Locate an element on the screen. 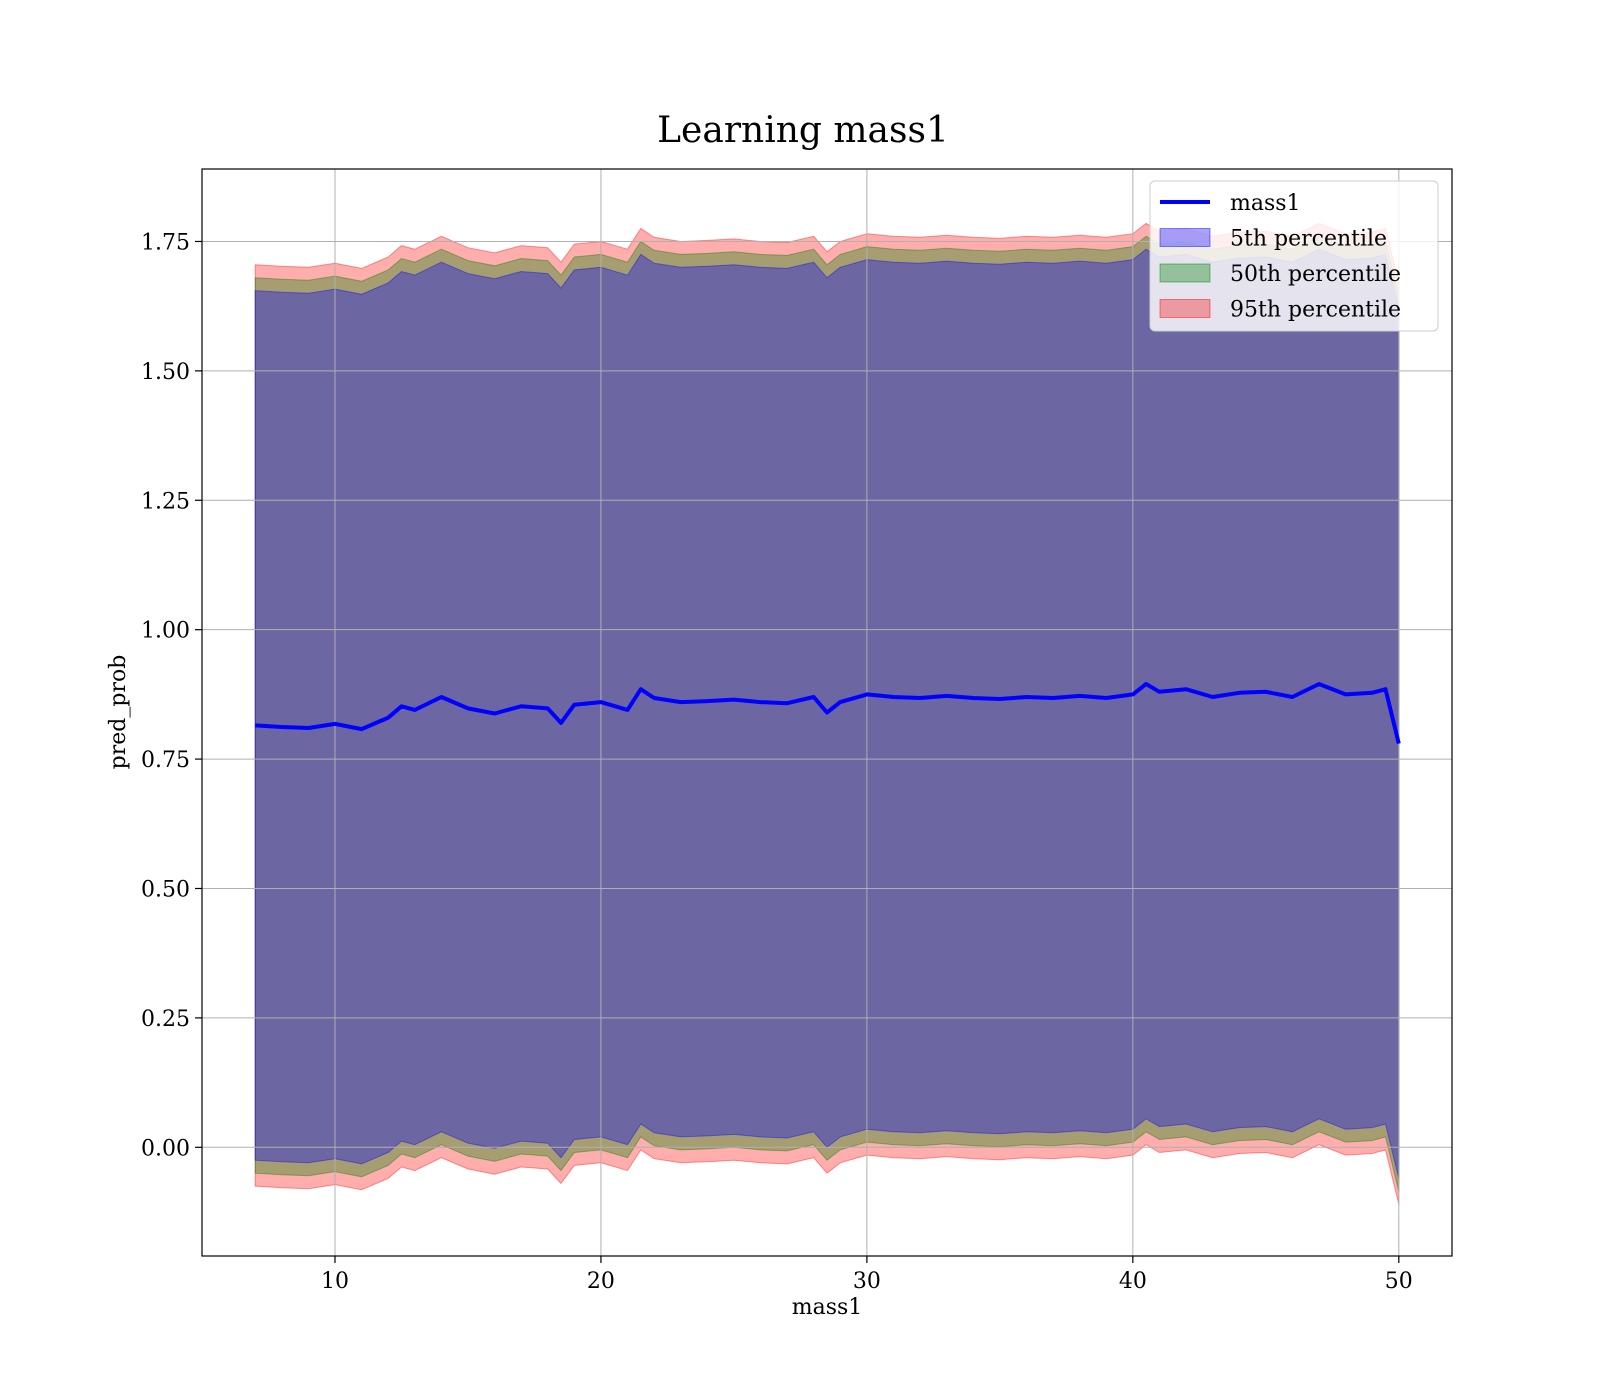  legend-label: 5th percentile is located at coordinates (1308, 239).